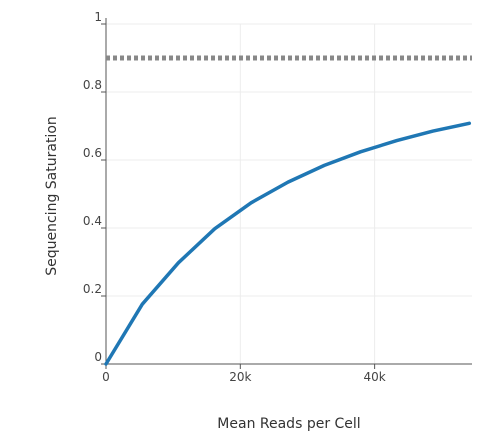 The width and height of the screenshot is (500, 442). I want to click on y-tick-label-3: 0.6, so click(92, 153).